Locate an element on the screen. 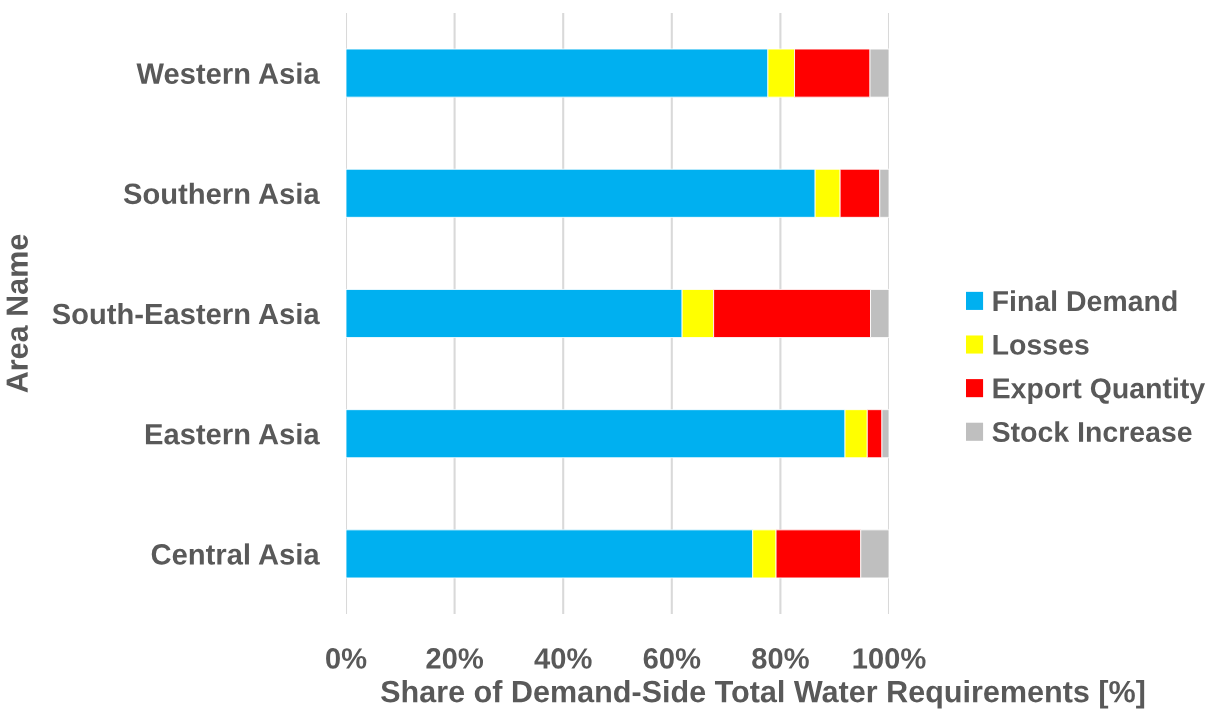  y-tick-label: Eastern Asia is located at coordinates (232, 434).